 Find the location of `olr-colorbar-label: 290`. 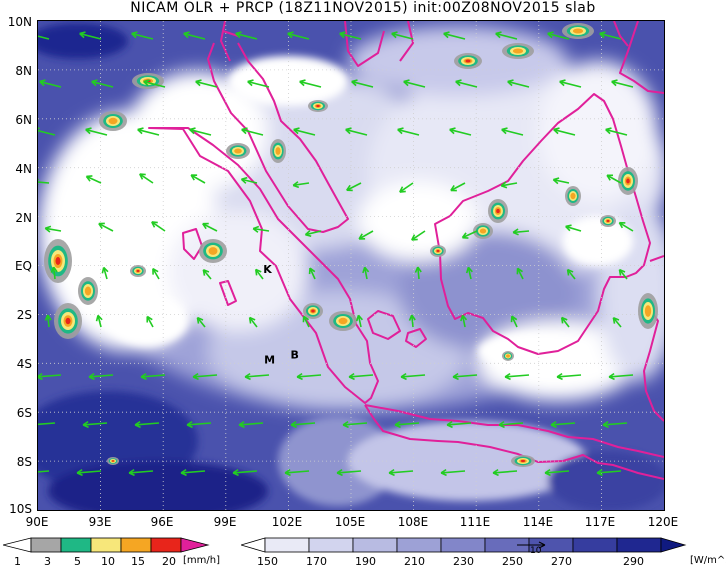

olr-colorbar-label: 290 is located at coordinates (633, 561).